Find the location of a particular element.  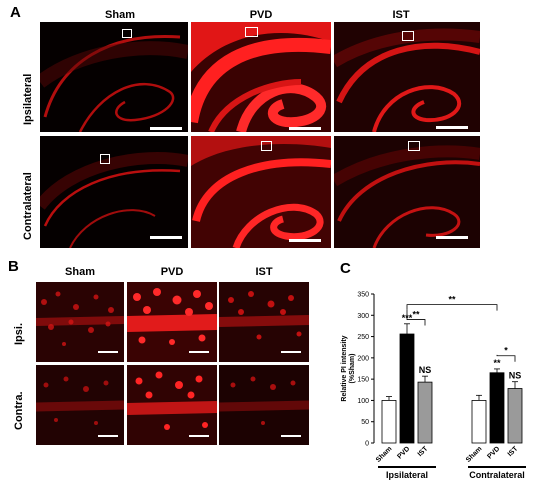

panel-a-col-sham: Sham is located at coordinates (120, 15).